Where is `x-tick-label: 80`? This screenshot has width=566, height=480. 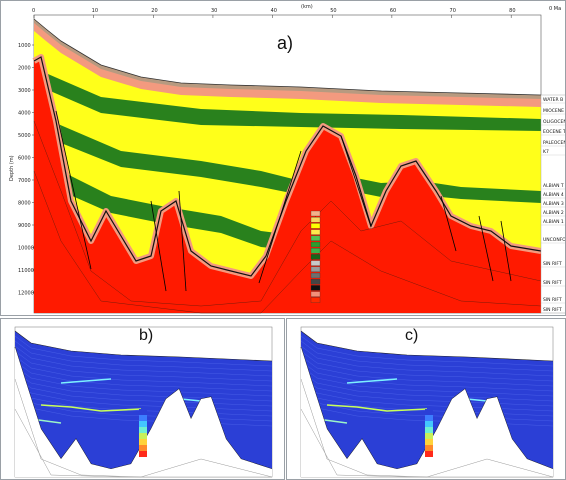 x-tick-label: 80 is located at coordinates (512, 11).